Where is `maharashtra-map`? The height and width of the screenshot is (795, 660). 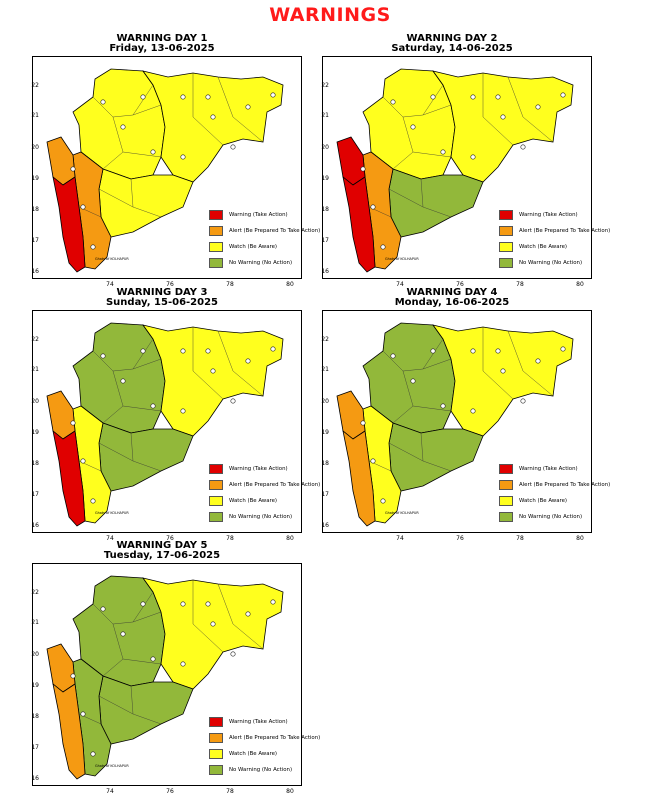 maharashtra-map is located at coordinates (165, 677).